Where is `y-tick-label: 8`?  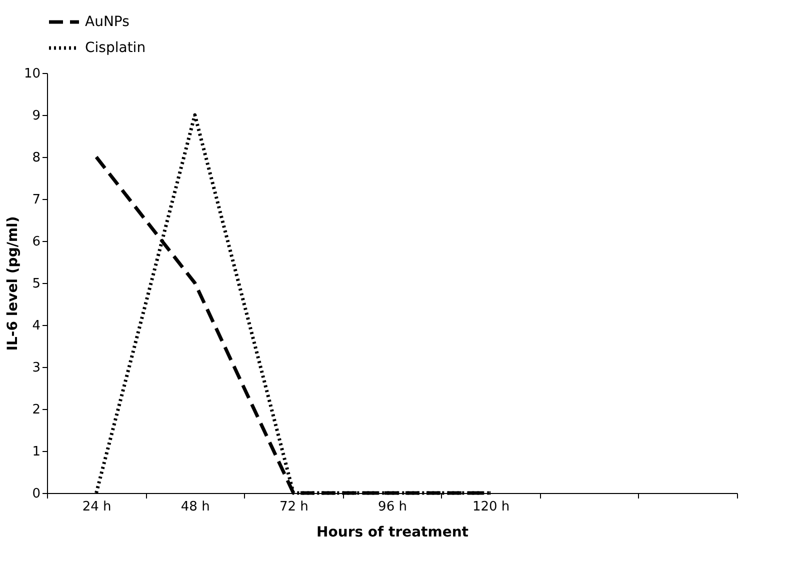
y-tick-label: 8 is located at coordinates (36, 158).